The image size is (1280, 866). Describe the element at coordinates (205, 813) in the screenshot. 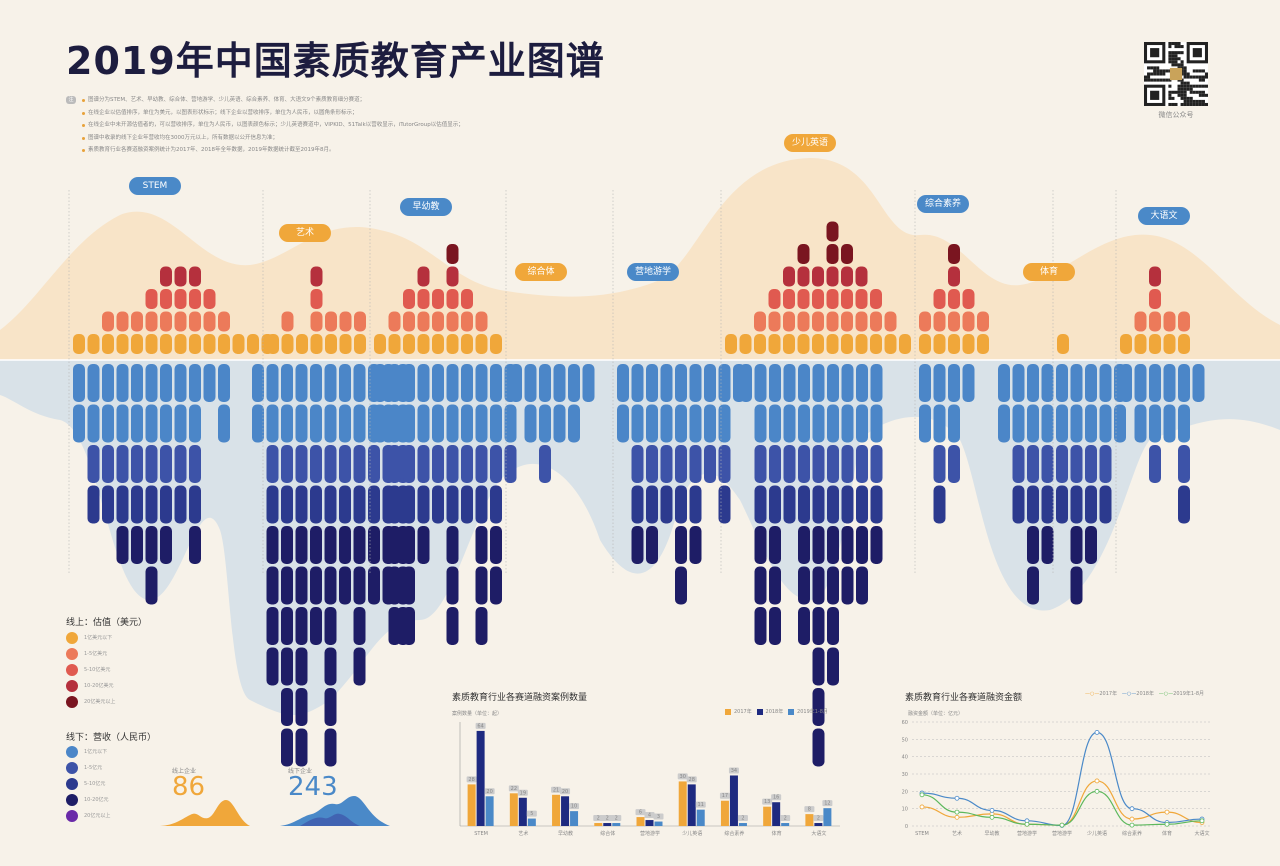

I see `online-count-wave` at that location.